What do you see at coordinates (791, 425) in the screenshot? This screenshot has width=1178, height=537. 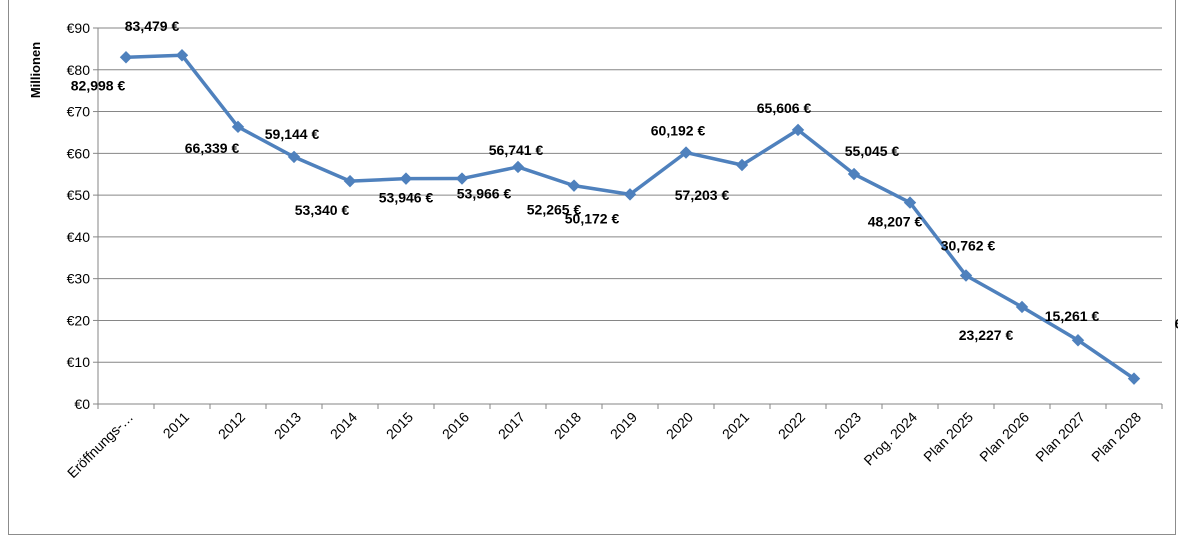 I see `x-tick-label: 2022` at bounding box center [791, 425].